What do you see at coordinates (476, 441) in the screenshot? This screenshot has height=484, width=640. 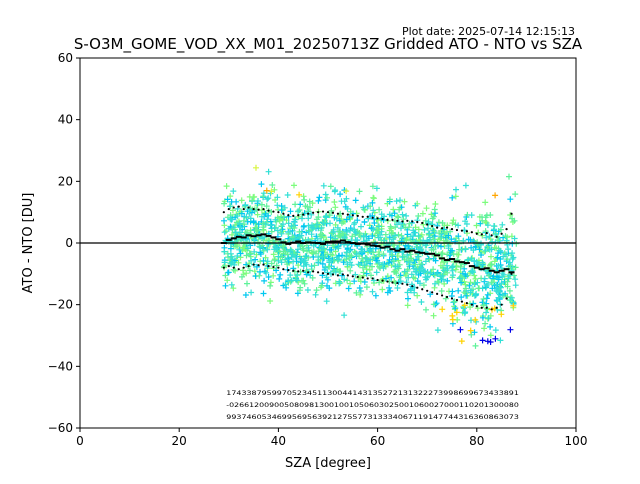 I see `x-tick-label: 80` at bounding box center [476, 441].